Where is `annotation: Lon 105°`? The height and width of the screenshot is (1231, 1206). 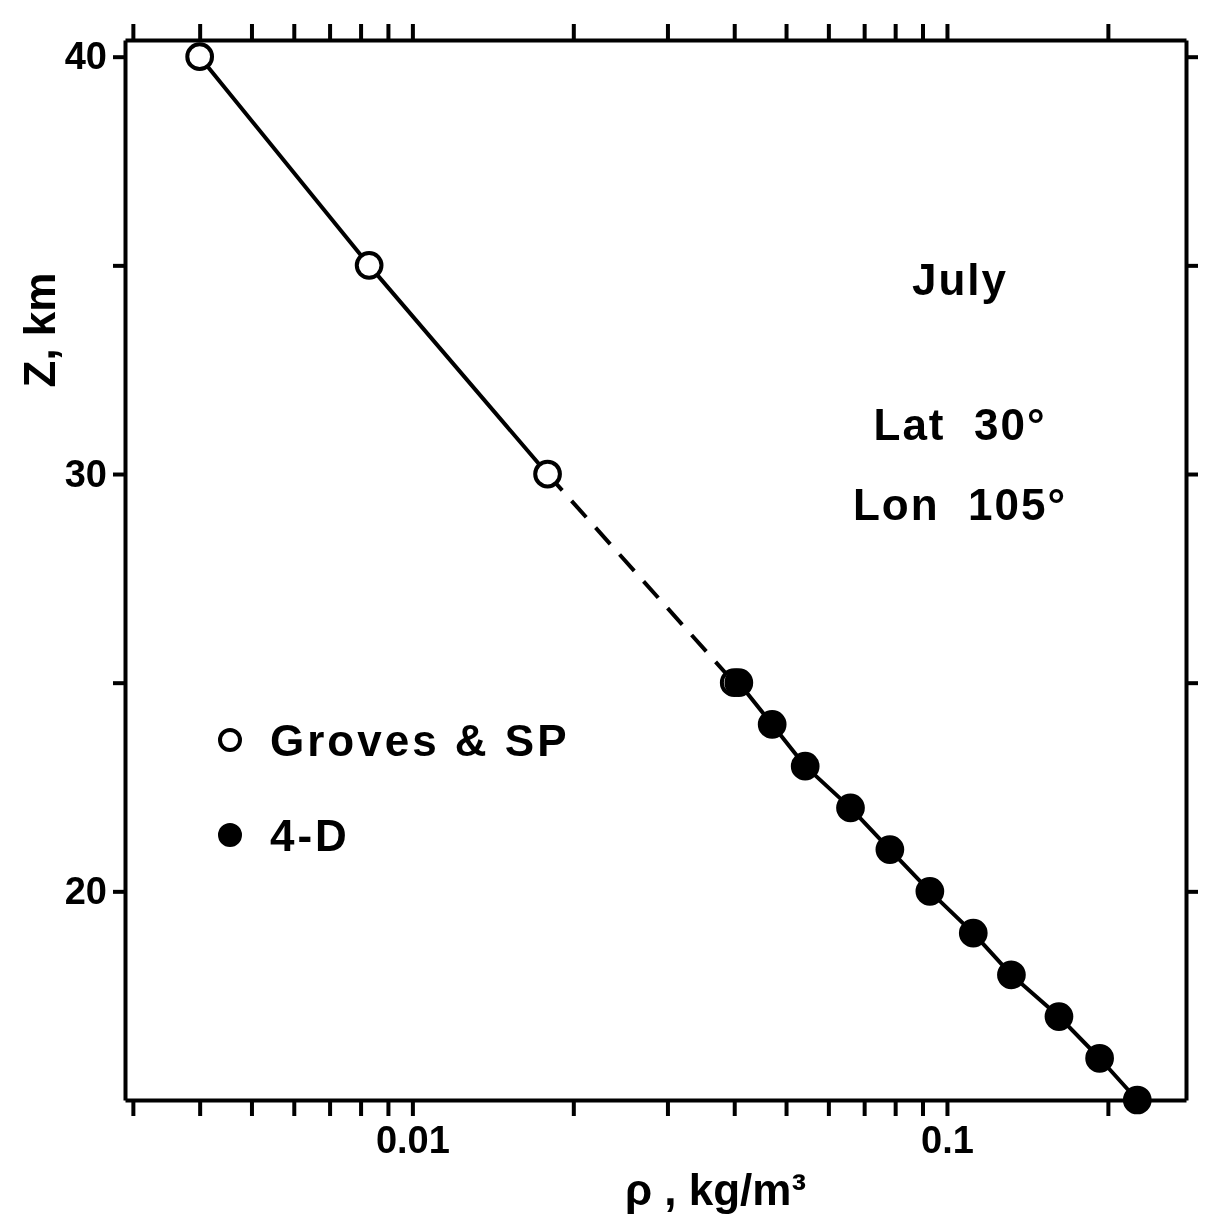 annotation: Lon 105° is located at coordinates (960, 504).